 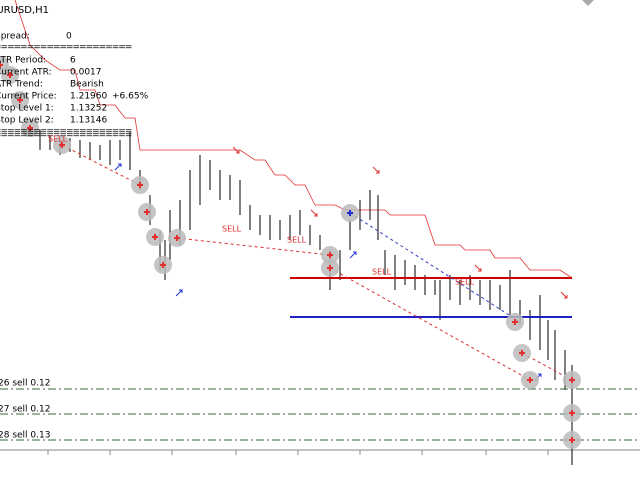 What do you see at coordinates (28, 97) in the screenshot?
I see `info-label: Current Price:` at bounding box center [28, 97].